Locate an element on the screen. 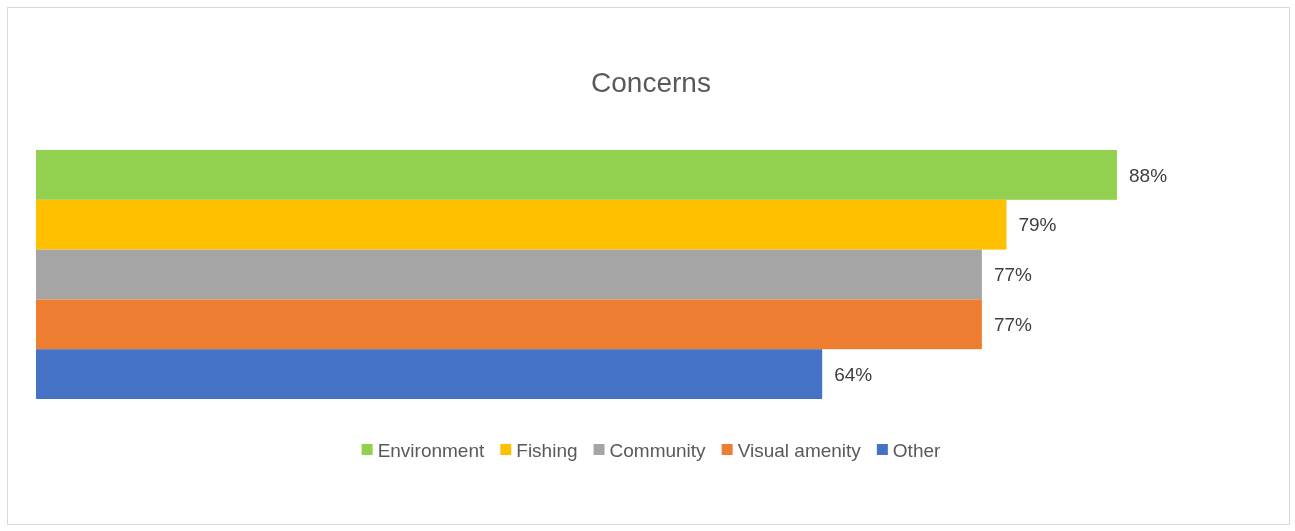 The width and height of the screenshot is (1295, 531). data-label: 79% is located at coordinates (1037, 225).